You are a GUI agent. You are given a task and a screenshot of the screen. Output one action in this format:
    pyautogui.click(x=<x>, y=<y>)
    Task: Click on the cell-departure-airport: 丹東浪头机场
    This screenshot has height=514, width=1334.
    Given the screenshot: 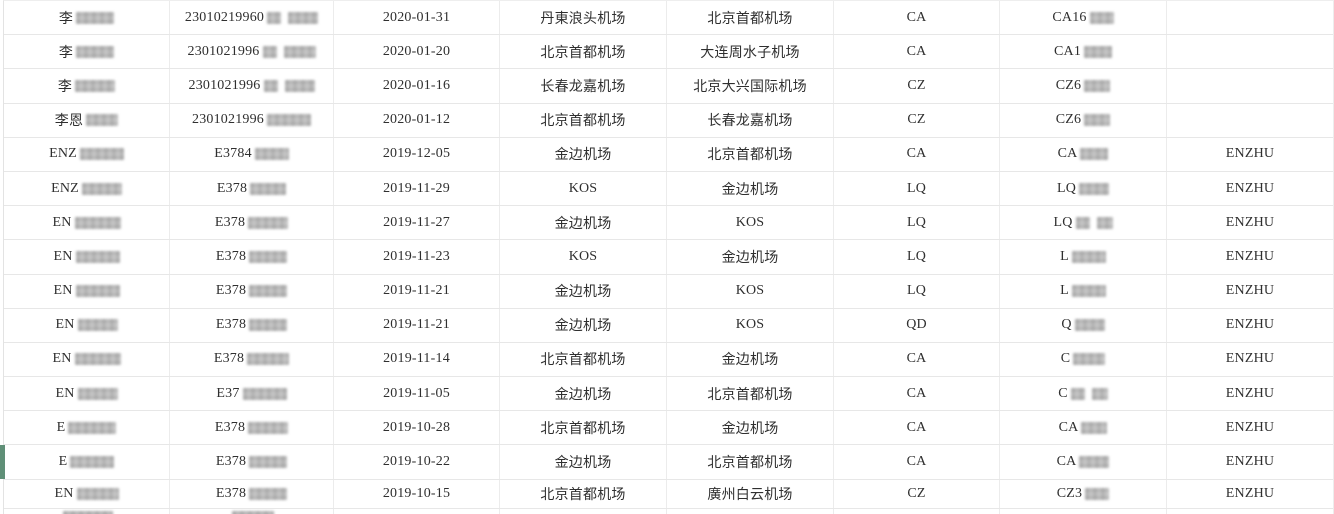 What is the action you would take?
    pyautogui.click(x=583, y=18)
    